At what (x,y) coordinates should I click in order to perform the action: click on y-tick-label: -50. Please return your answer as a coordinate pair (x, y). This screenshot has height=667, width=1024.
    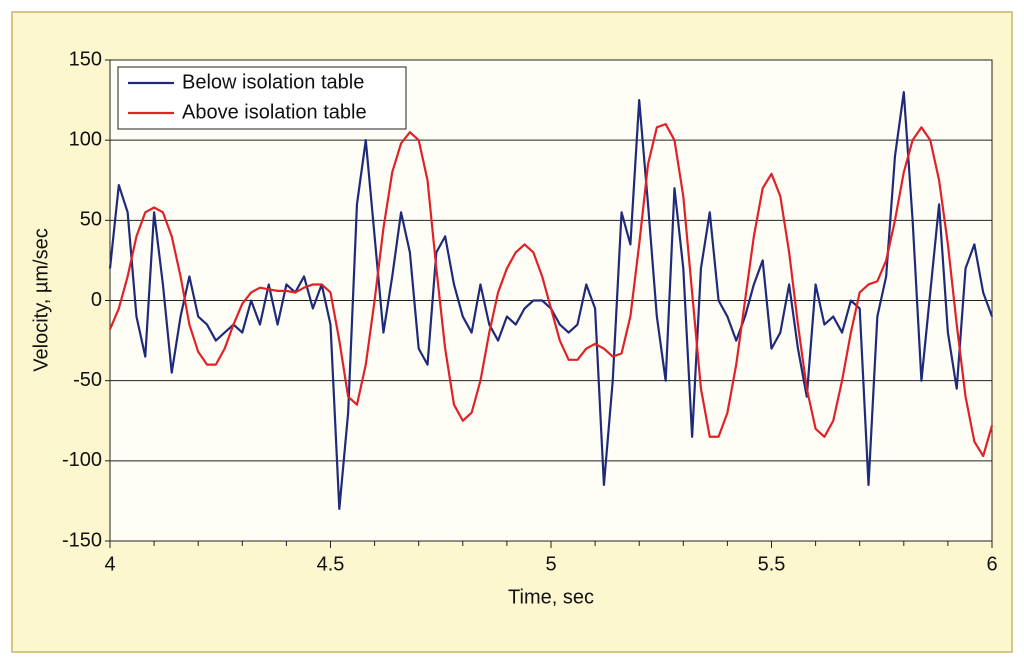
    Looking at the image, I should click on (87, 380).